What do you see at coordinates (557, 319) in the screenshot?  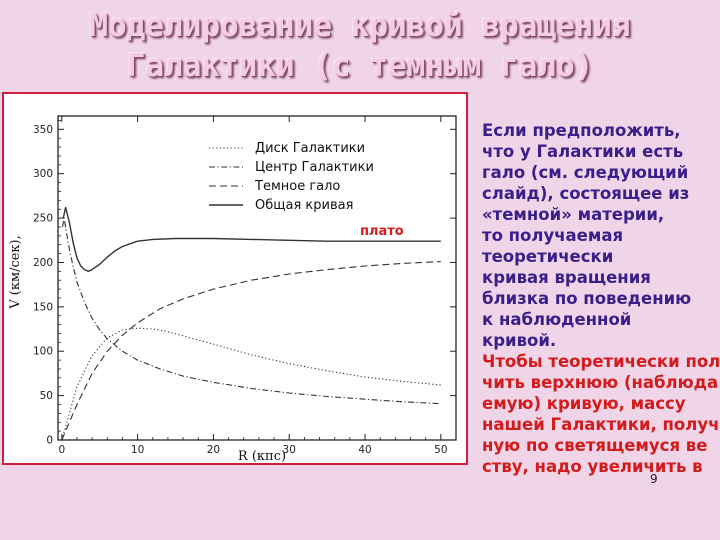 I see `text-line: к наблюденной` at bounding box center [557, 319].